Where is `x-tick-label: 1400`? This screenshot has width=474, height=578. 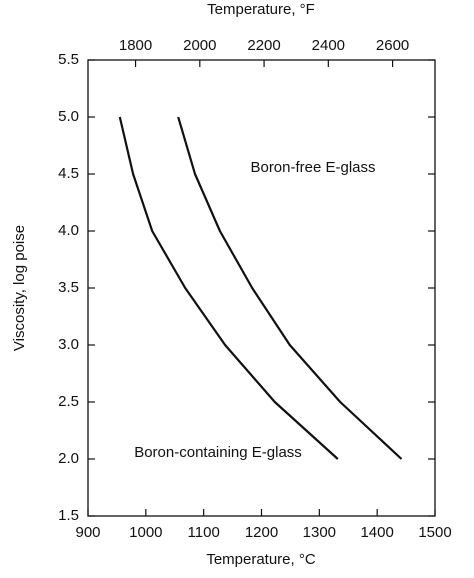 x-tick-label: 1400 is located at coordinates (376, 532).